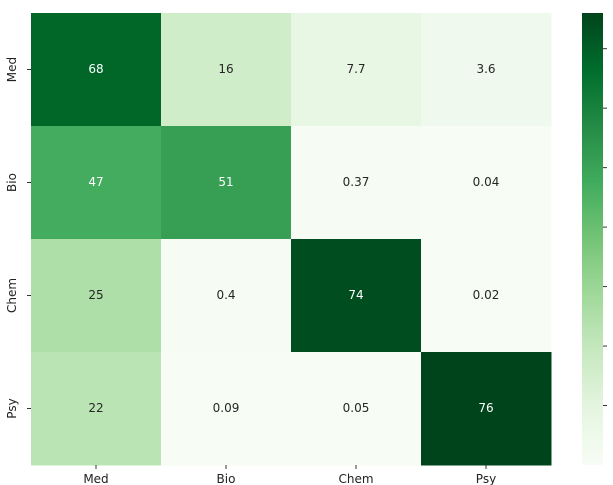 The image size is (613, 485). What do you see at coordinates (12, 69) in the screenshot?
I see `y-tick-label: Med` at bounding box center [12, 69].